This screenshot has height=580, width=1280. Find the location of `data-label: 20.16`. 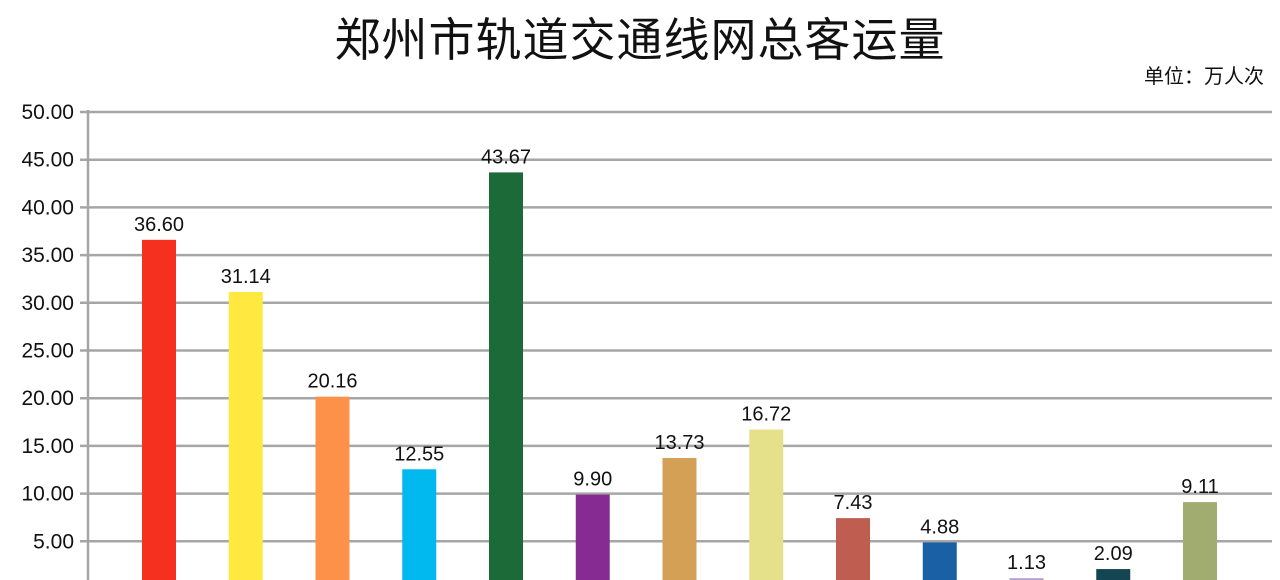

data-label: 20.16 is located at coordinates (332, 382).